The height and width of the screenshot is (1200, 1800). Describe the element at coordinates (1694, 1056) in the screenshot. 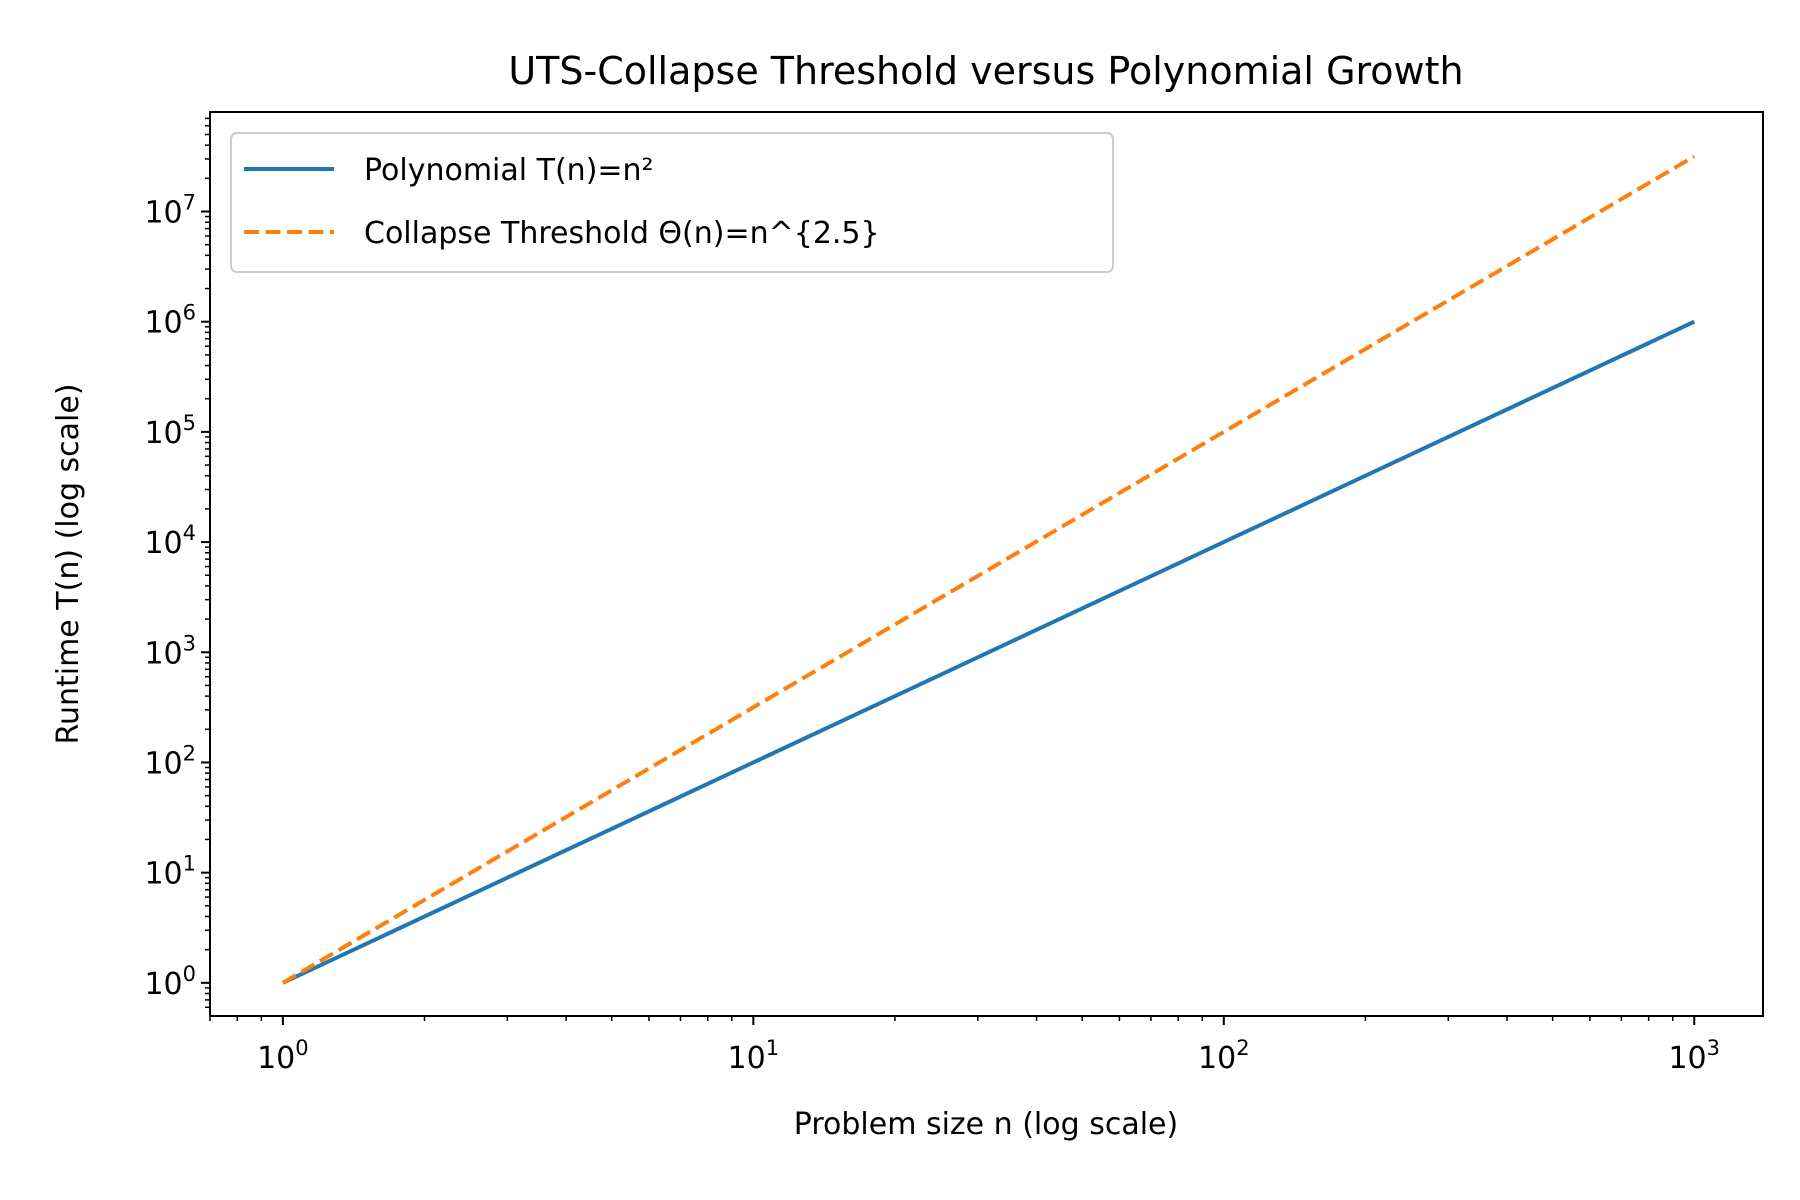

I see `x-tick-label: 10³` at that location.